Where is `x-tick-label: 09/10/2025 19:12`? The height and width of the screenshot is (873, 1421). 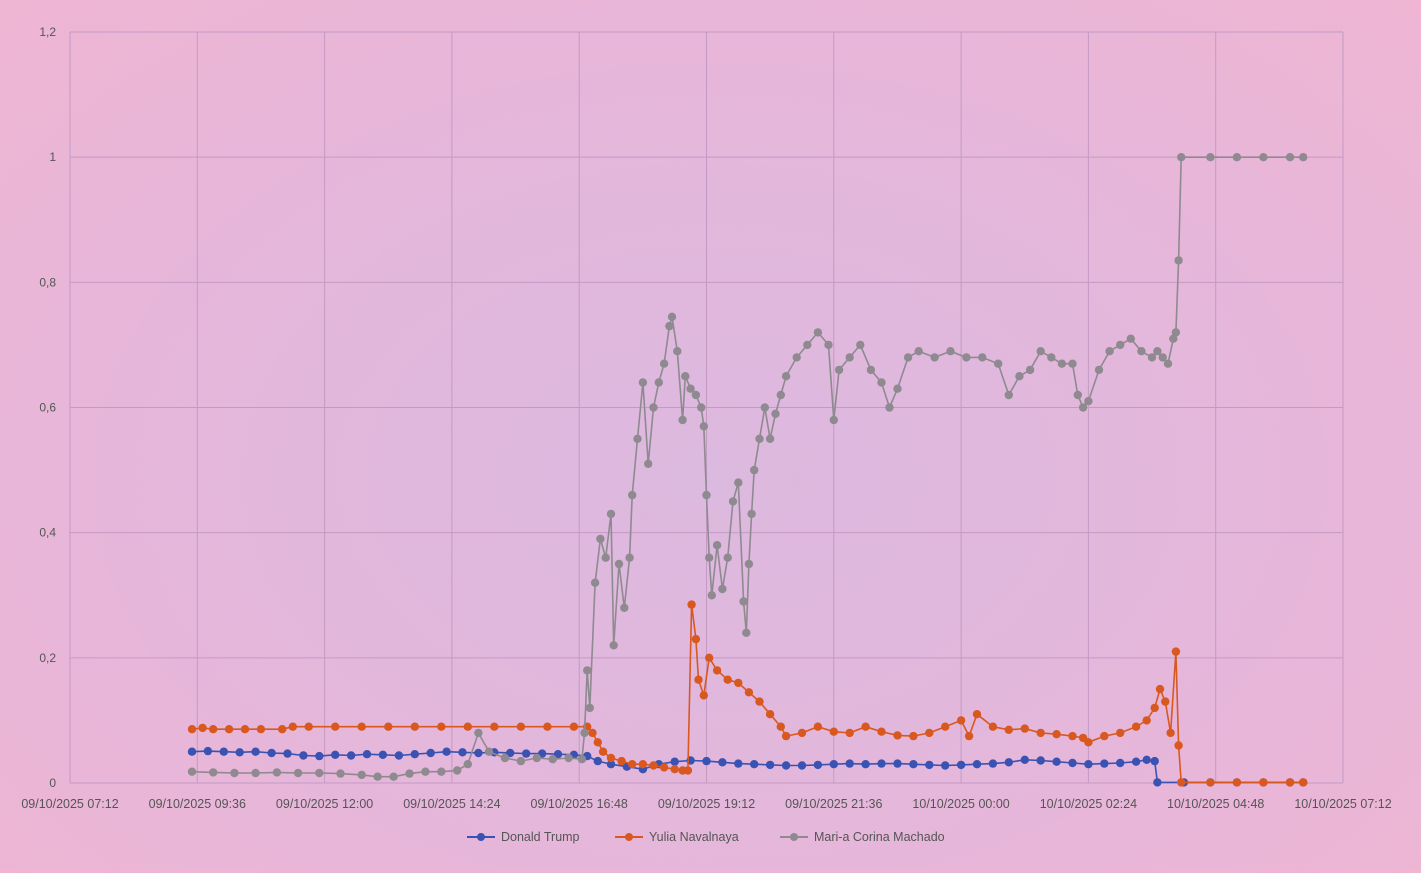 x-tick-label: 09/10/2025 19:12 is located at coordinates (706, 804).